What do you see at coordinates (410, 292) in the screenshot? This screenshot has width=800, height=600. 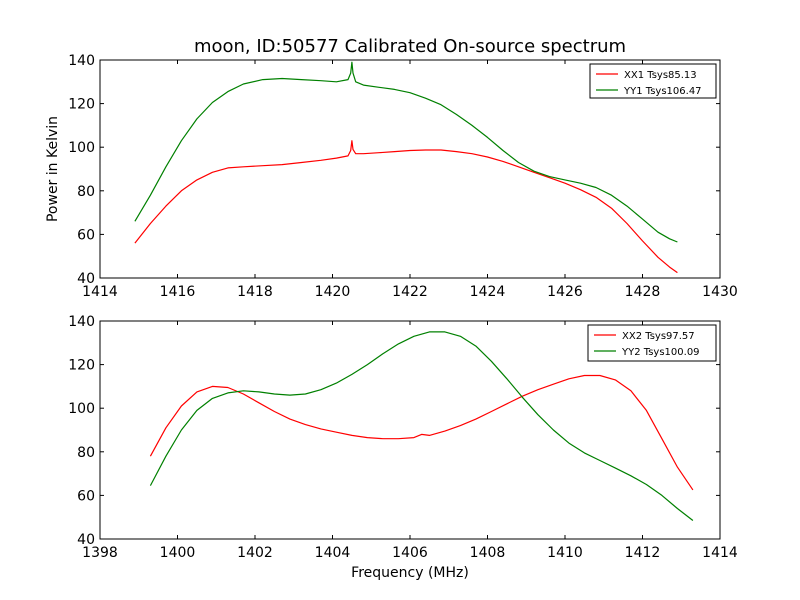 I see `x-tick-label: 1422` at bounding box center [410, 292].